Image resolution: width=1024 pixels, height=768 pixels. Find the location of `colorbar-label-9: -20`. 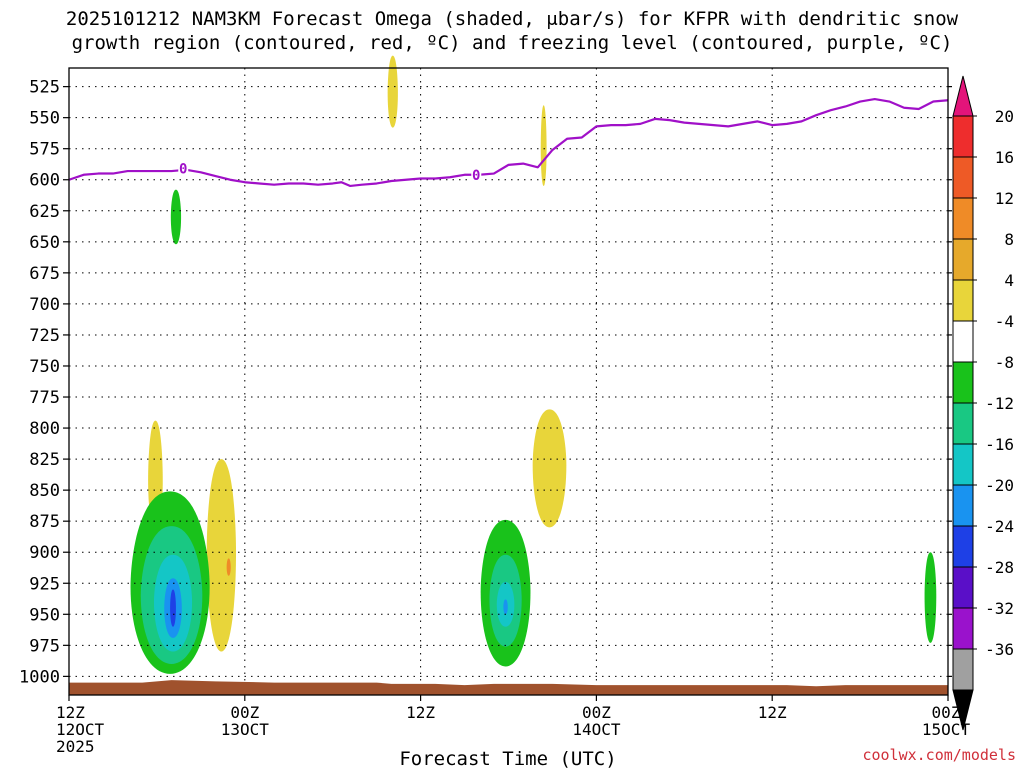

colorbar-label-9: -20 is located at coordinates (999, 485).